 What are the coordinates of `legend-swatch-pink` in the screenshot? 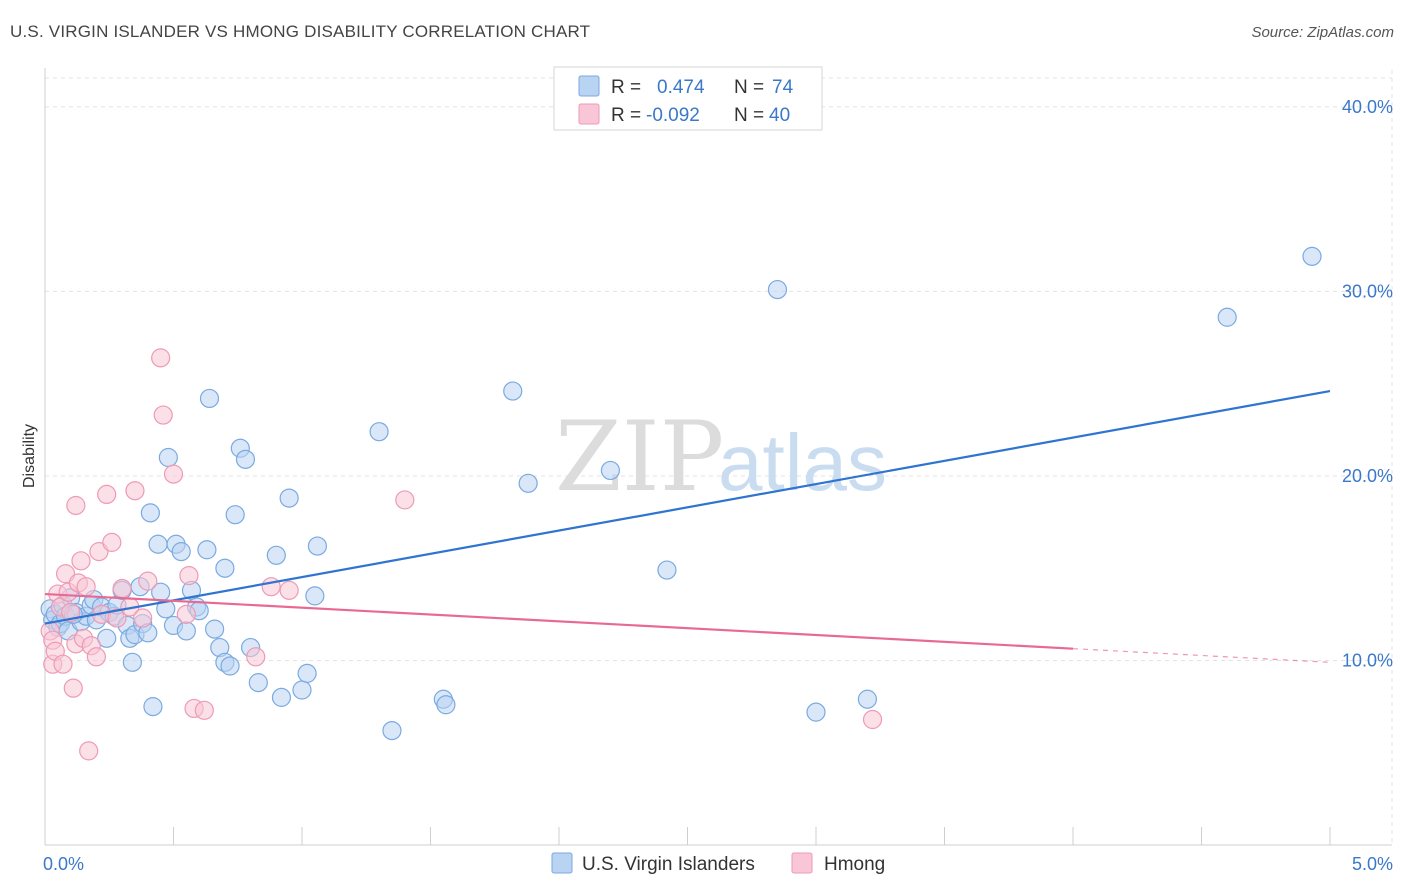 It's located at (589, 114).